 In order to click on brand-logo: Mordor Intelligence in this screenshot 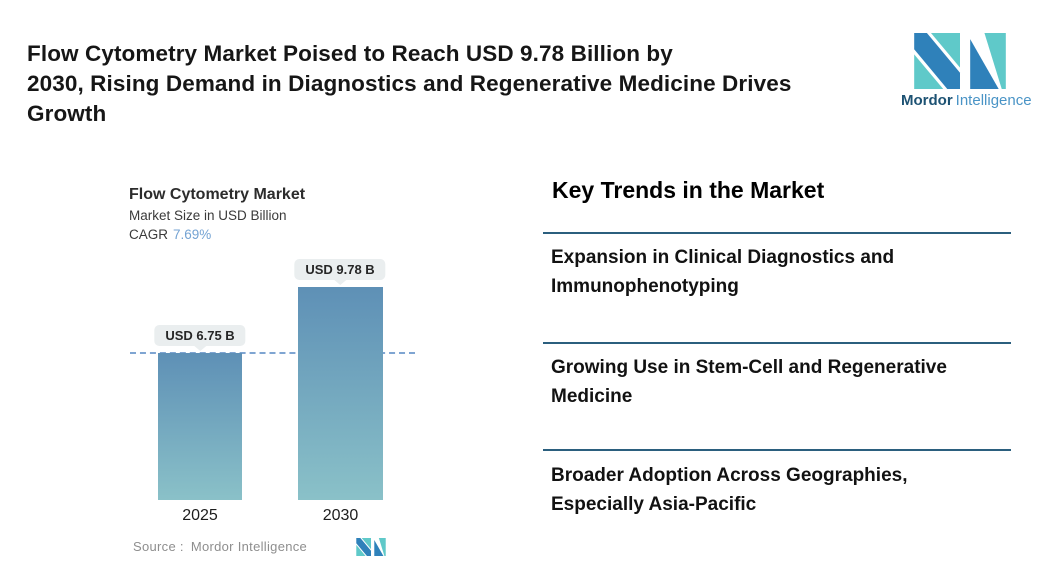, I will do `click(966, 71)`.